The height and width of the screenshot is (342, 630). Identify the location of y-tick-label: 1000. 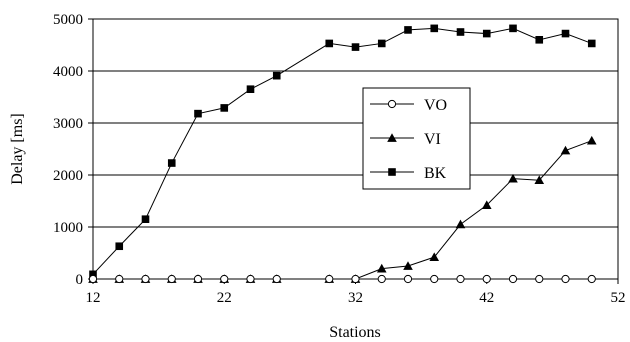
(68, 228).